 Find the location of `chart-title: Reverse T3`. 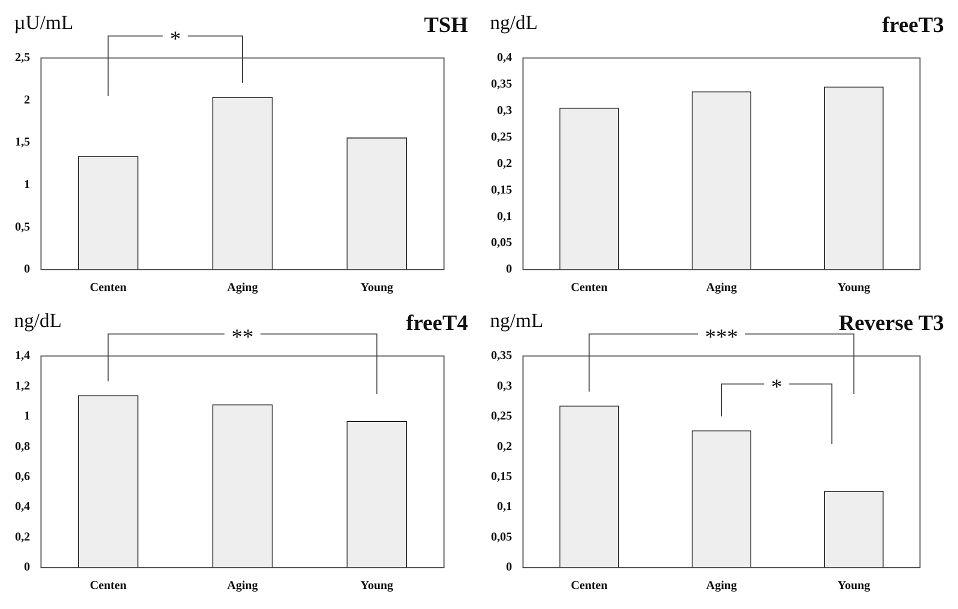

chart-title: Reverse T3 is located at coordinates (891, 323).